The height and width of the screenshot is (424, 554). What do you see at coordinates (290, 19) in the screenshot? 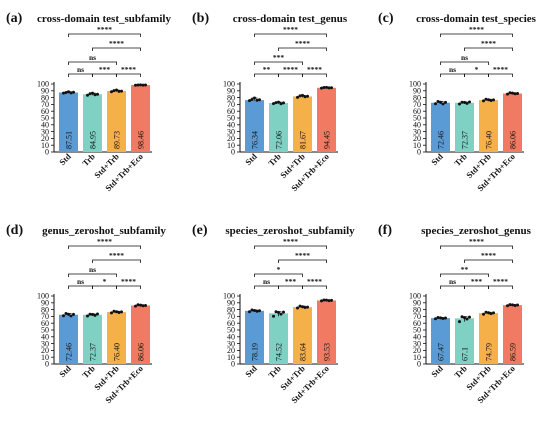
I see `chart-title: cross-domain test_genus` at bounding box center [290, 19].